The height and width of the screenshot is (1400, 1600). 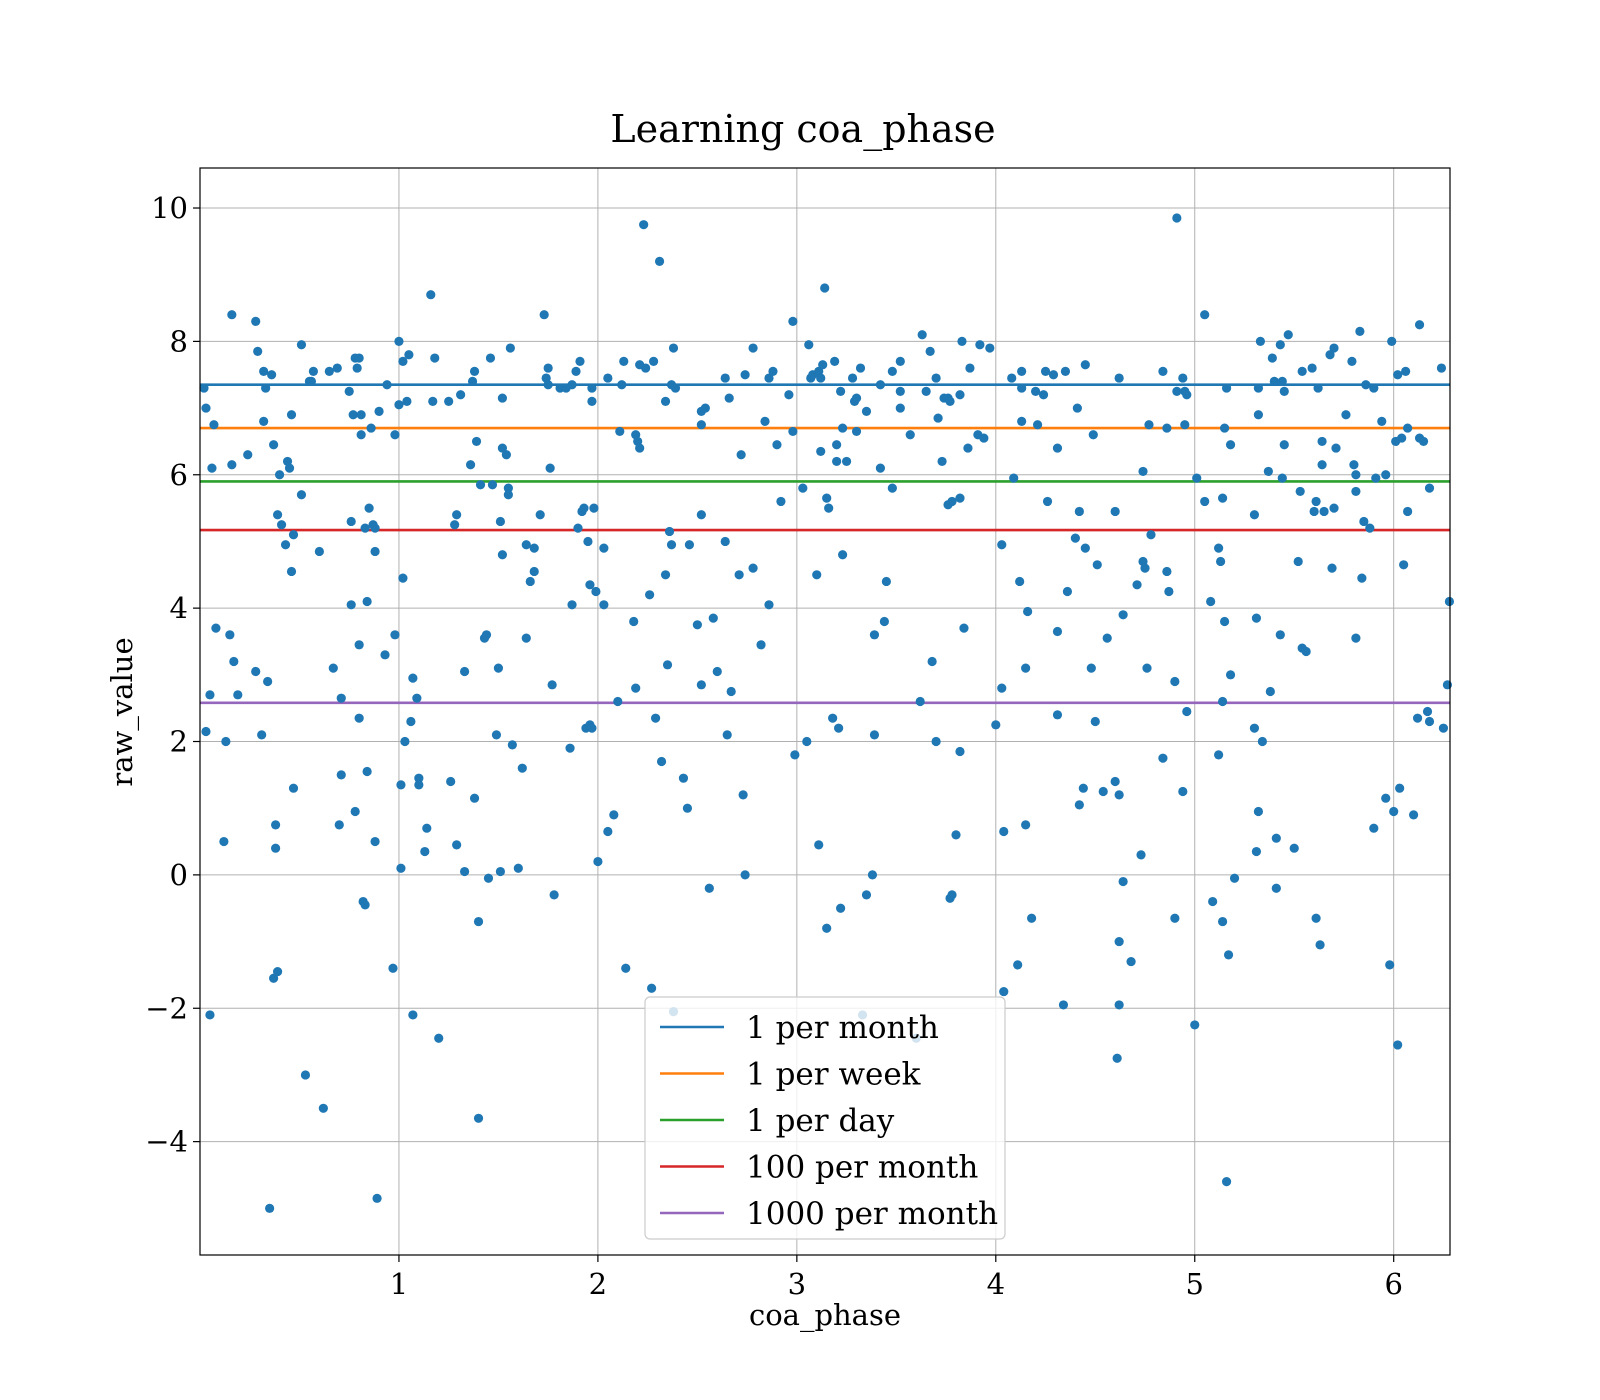 What do you see at coordinates (172, 675) in the screenshot?
I see `y-axis-ticks: −4 −2 0 2 4 6 8 10` at bounding box center [172, 675].